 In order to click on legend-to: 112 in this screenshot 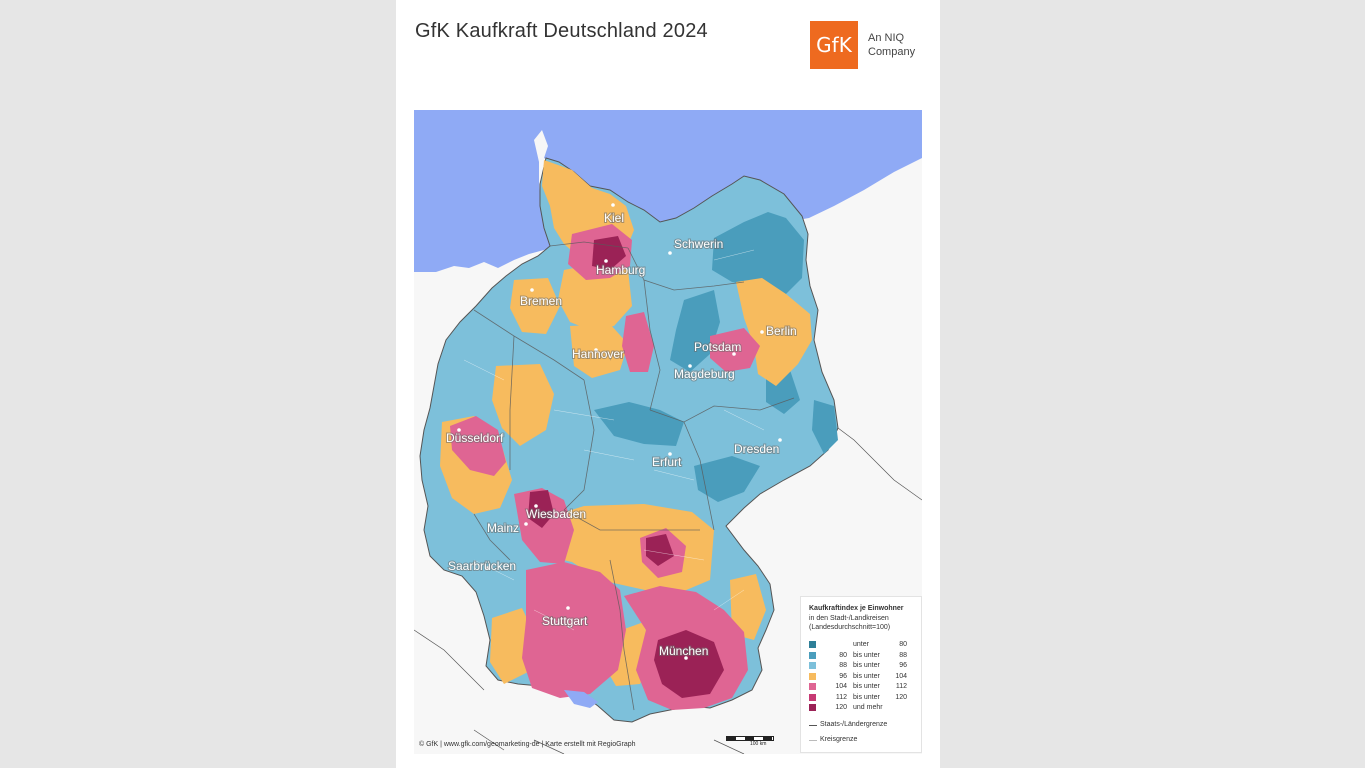, I will do `click(901, 686)`.